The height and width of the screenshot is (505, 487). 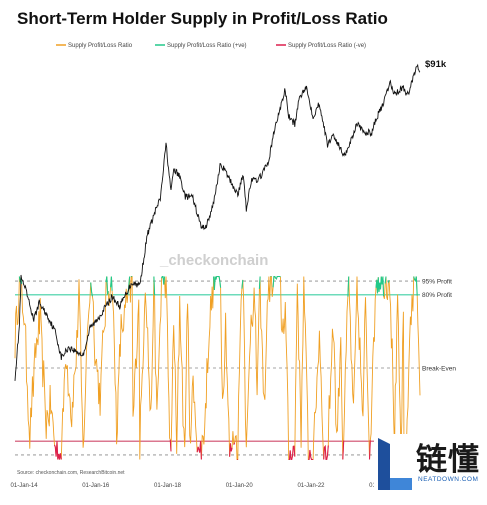 What do you see at coordinates (240, 486) in the screenshot?
I see `x-tick-label: 01-Jan-20` at bounding box center [240, 486].